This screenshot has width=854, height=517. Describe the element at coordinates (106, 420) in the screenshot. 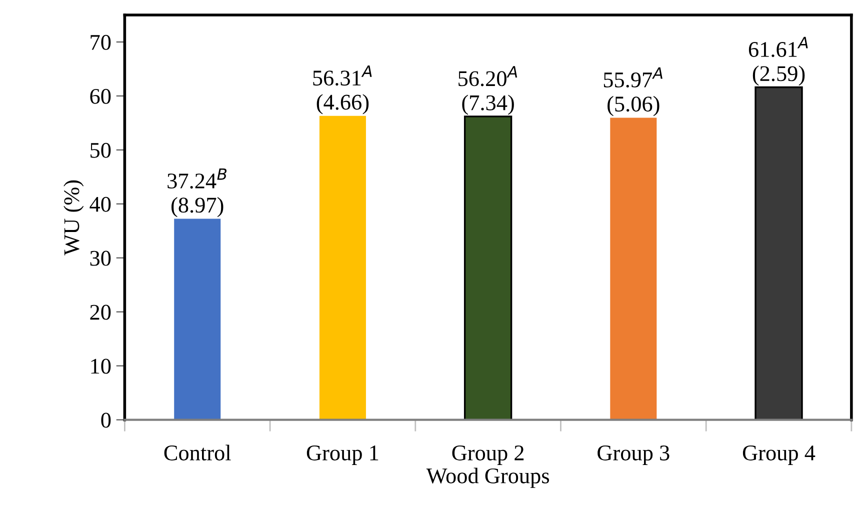

I see `y-tick-label: 0` at that location.